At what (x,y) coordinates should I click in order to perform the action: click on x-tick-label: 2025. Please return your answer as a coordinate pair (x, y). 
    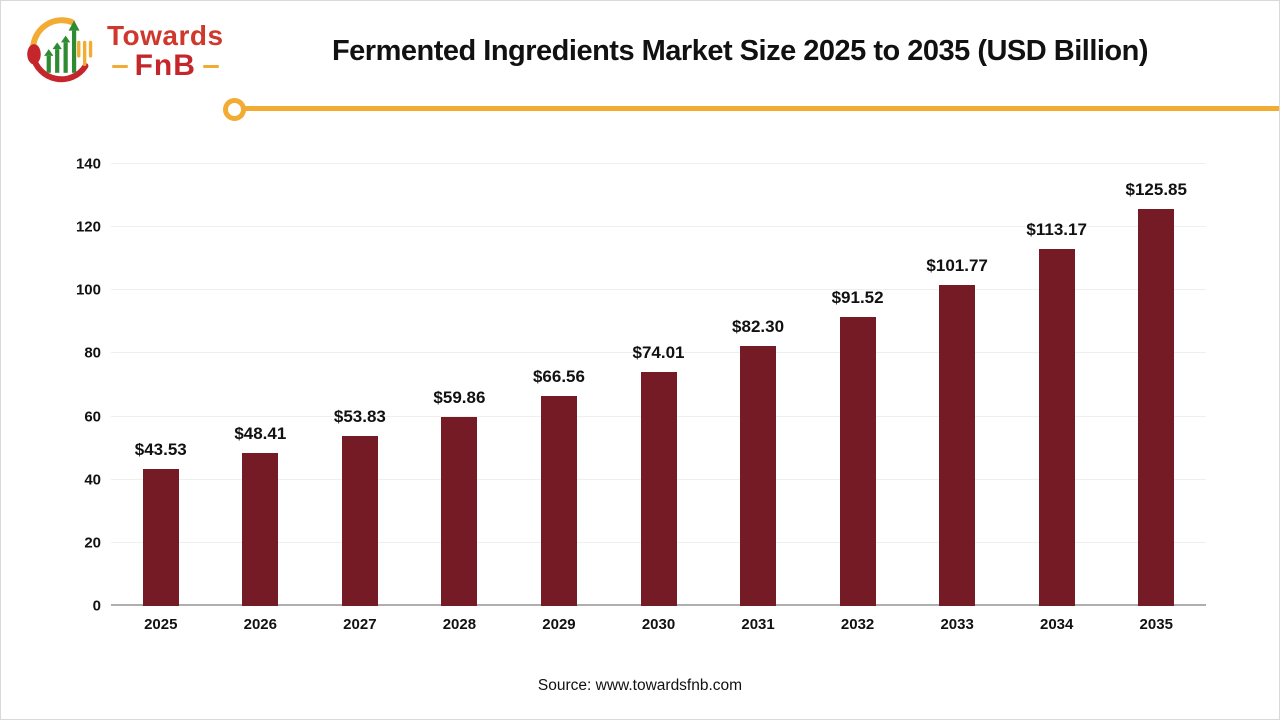
    Looking at the image, I should click on (161, 624).